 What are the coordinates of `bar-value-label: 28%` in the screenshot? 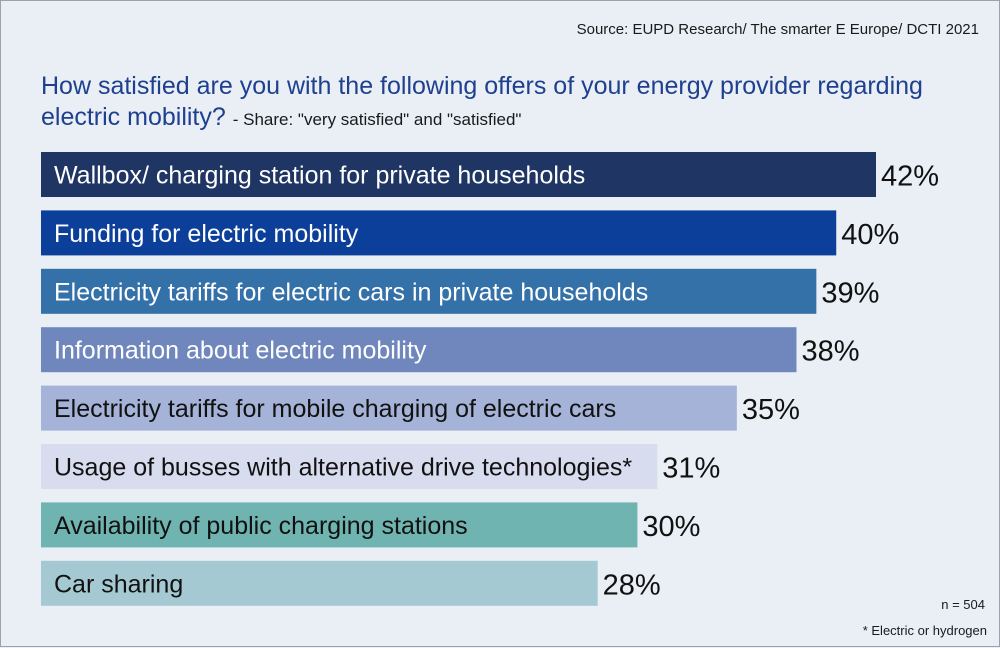 It's located at (632, 585).